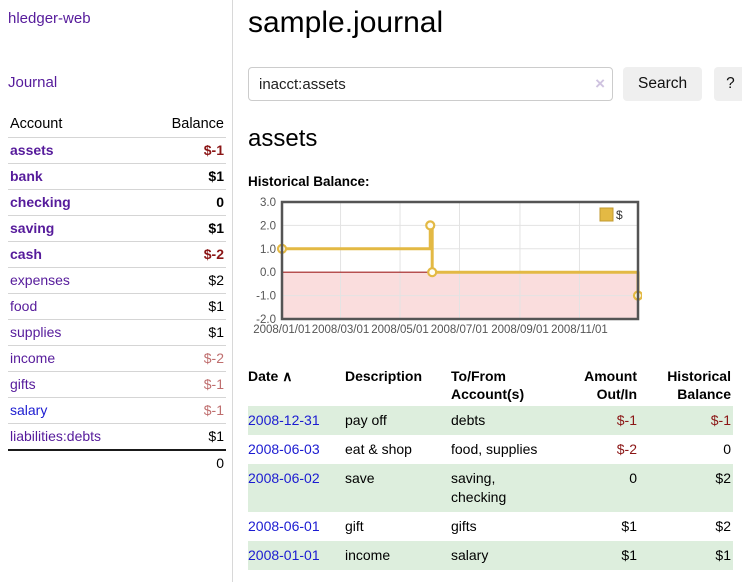 The image size is (742, 582). I want to click on account-column-header: Account, so click(76, 125).